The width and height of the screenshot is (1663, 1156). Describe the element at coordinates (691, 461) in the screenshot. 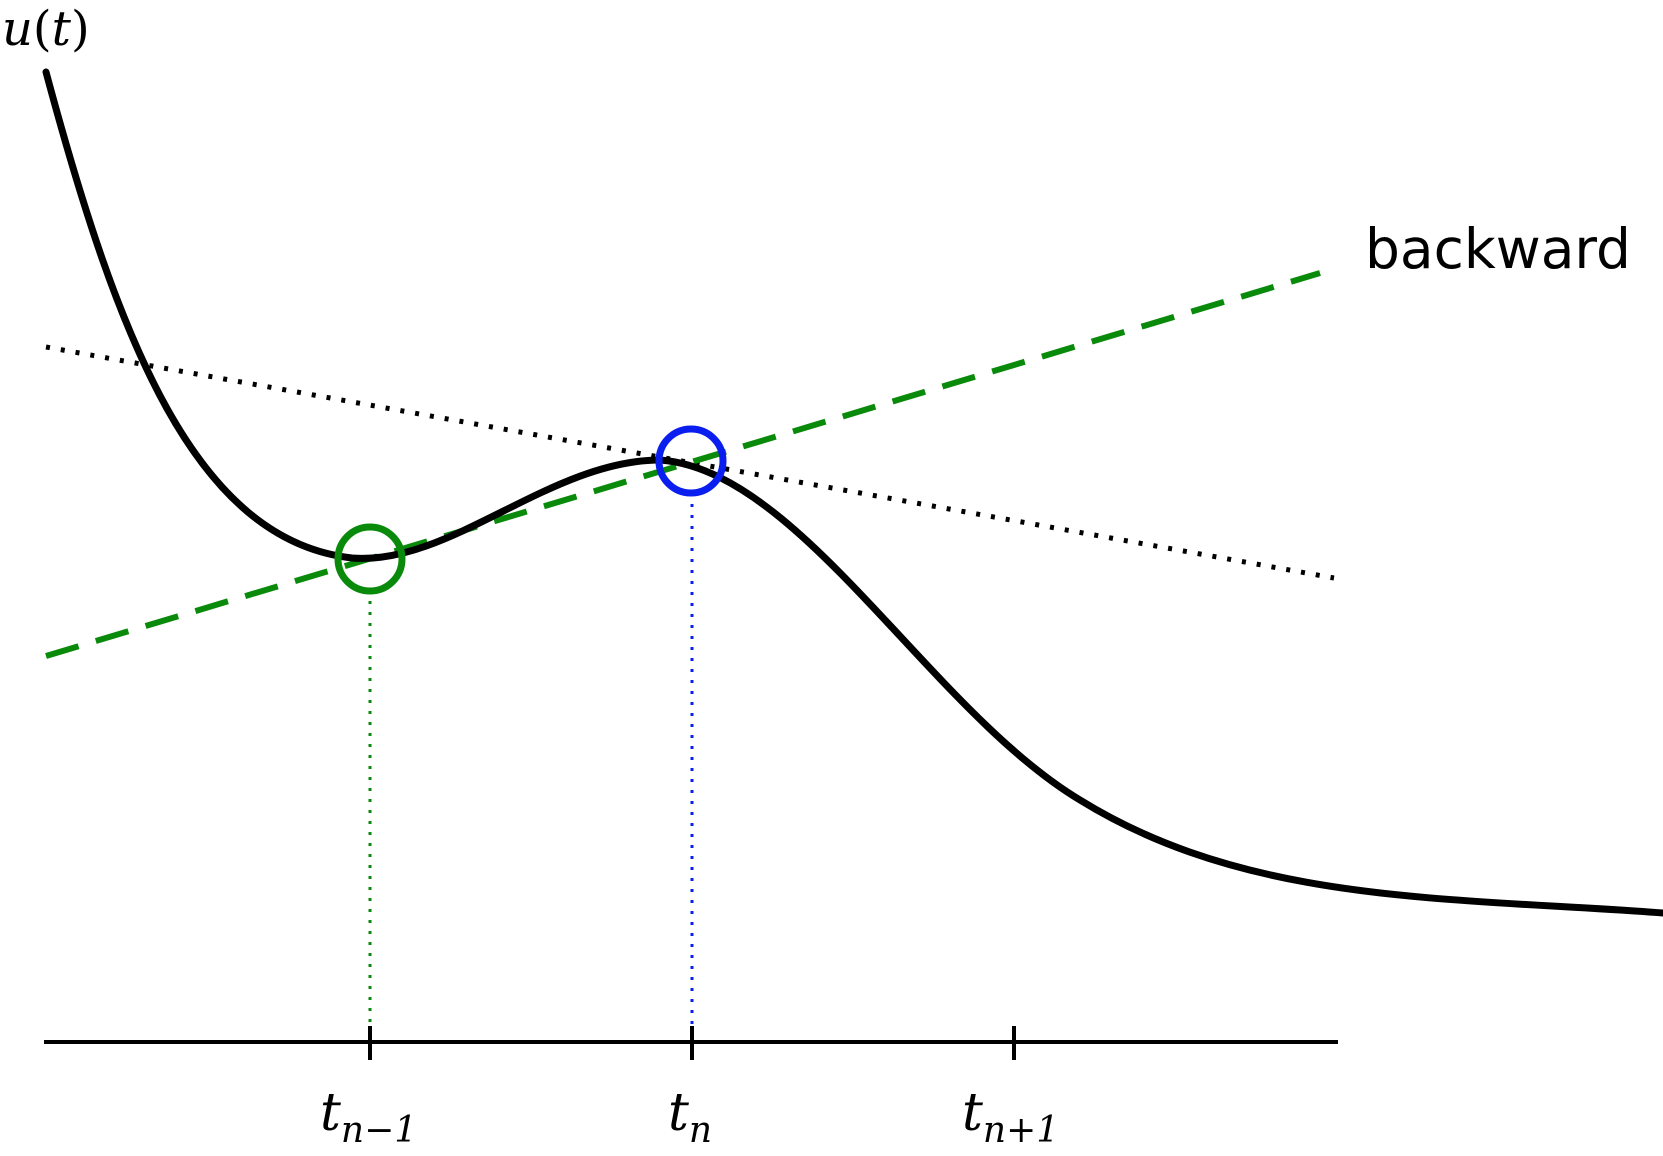

I see `point-current-marker` at that location.